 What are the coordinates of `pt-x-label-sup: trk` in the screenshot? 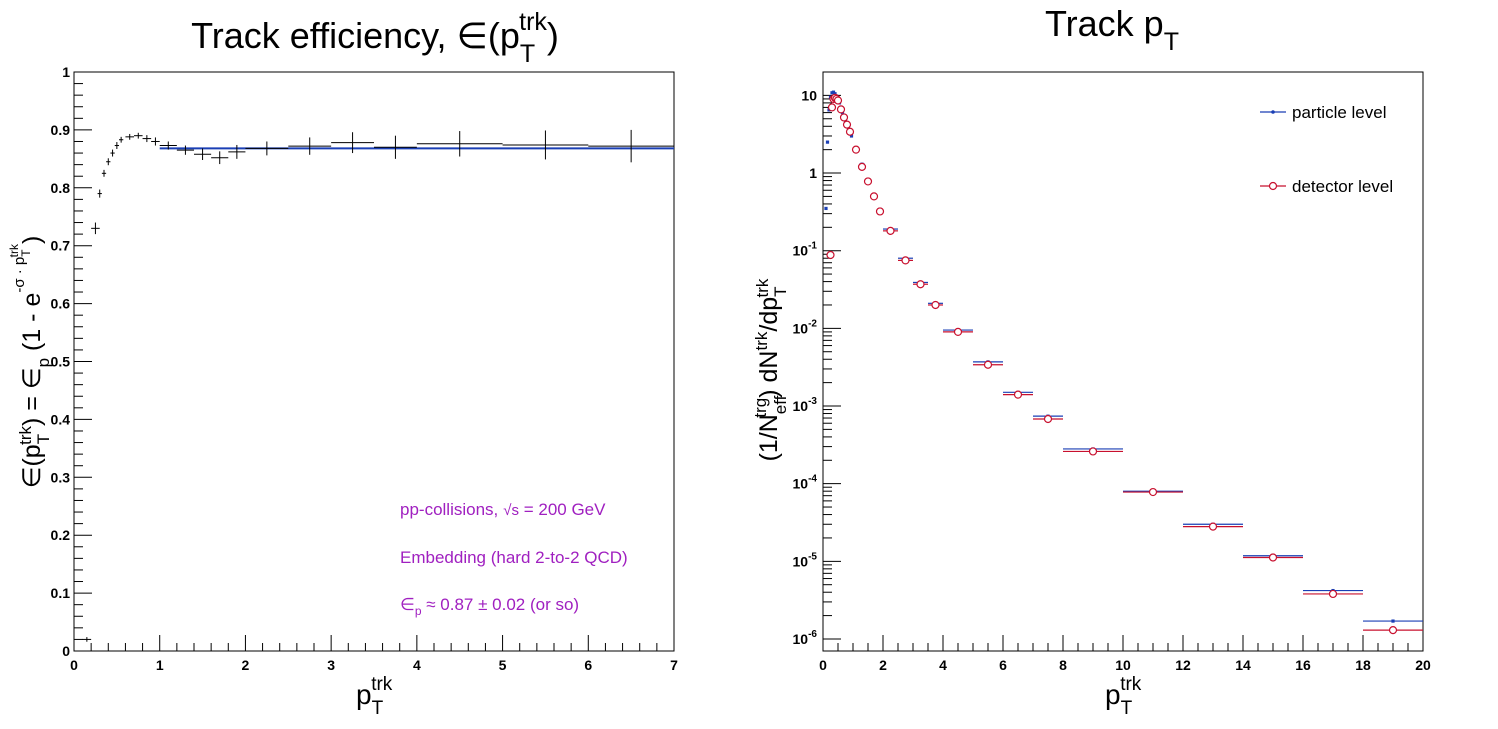 It's located at (1131, 684).